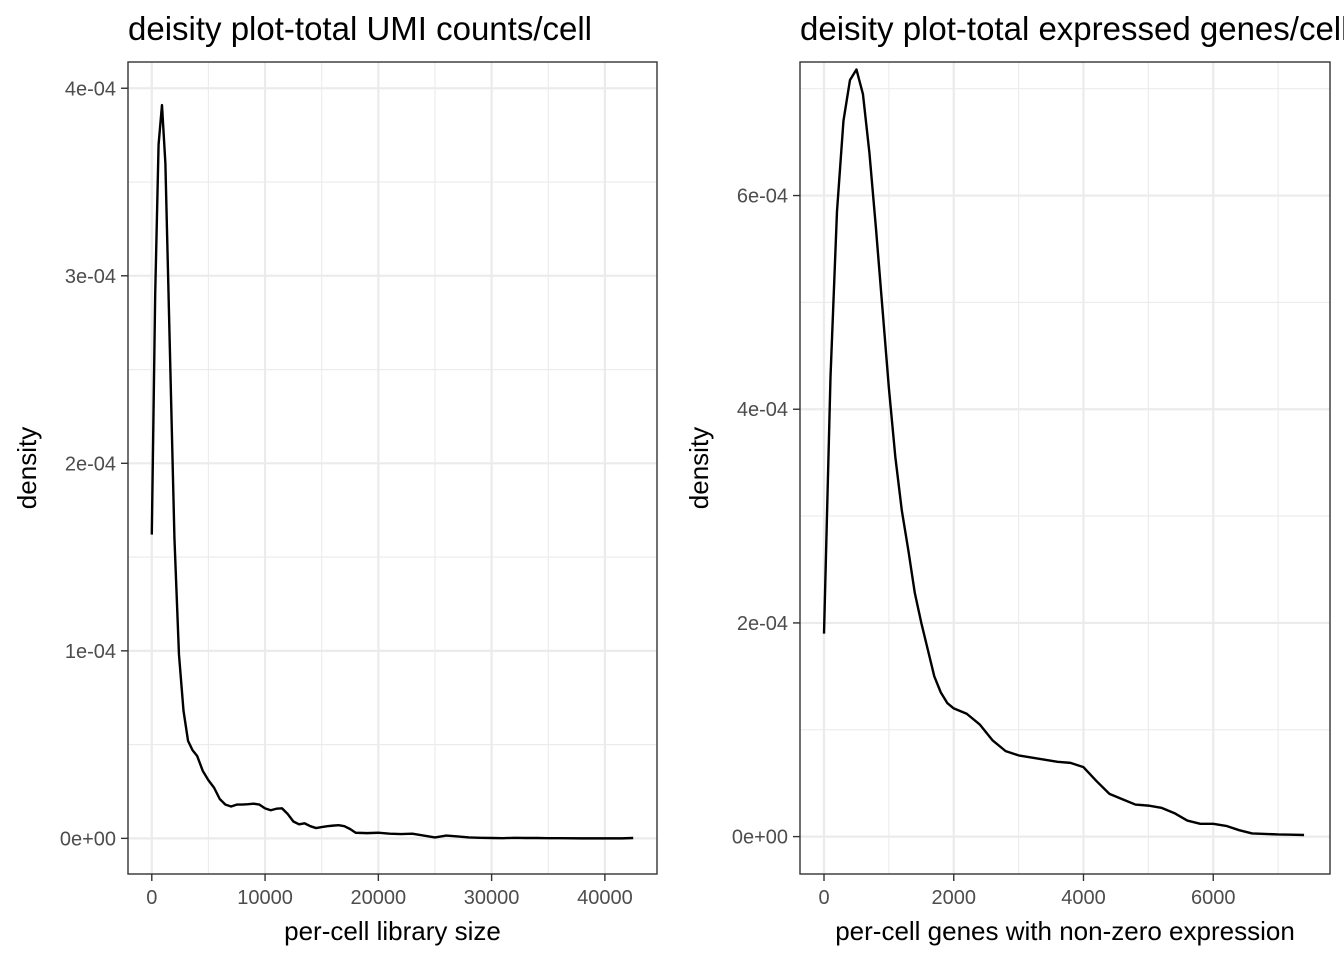  Describe the element at coordinates (823, 898) in the screenshot. I see `genes-x-tick-label: 0` at that location.